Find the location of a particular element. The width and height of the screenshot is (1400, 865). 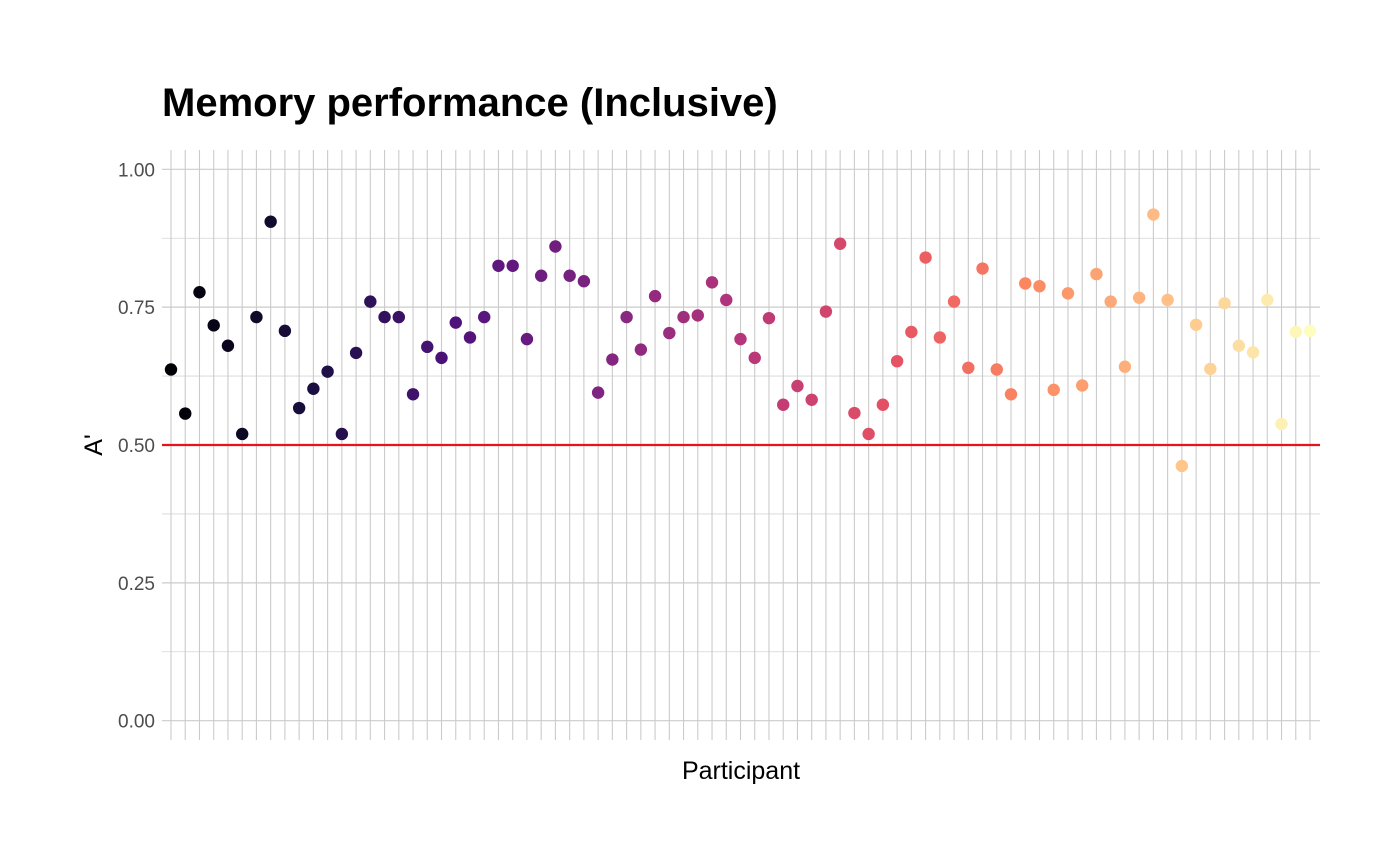

y-tick-label: 0.25 is located at coordinates (136, 584).